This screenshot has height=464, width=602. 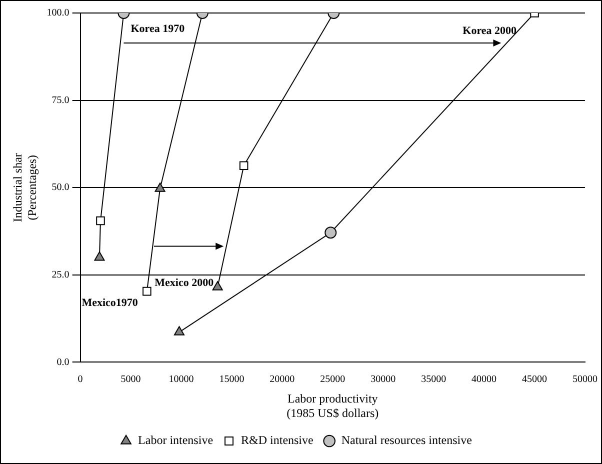 What do you see at coordinates (176, 440) in the screenshot?
I see `legend-label: Labor intensive` at bounding box center [176, 440].